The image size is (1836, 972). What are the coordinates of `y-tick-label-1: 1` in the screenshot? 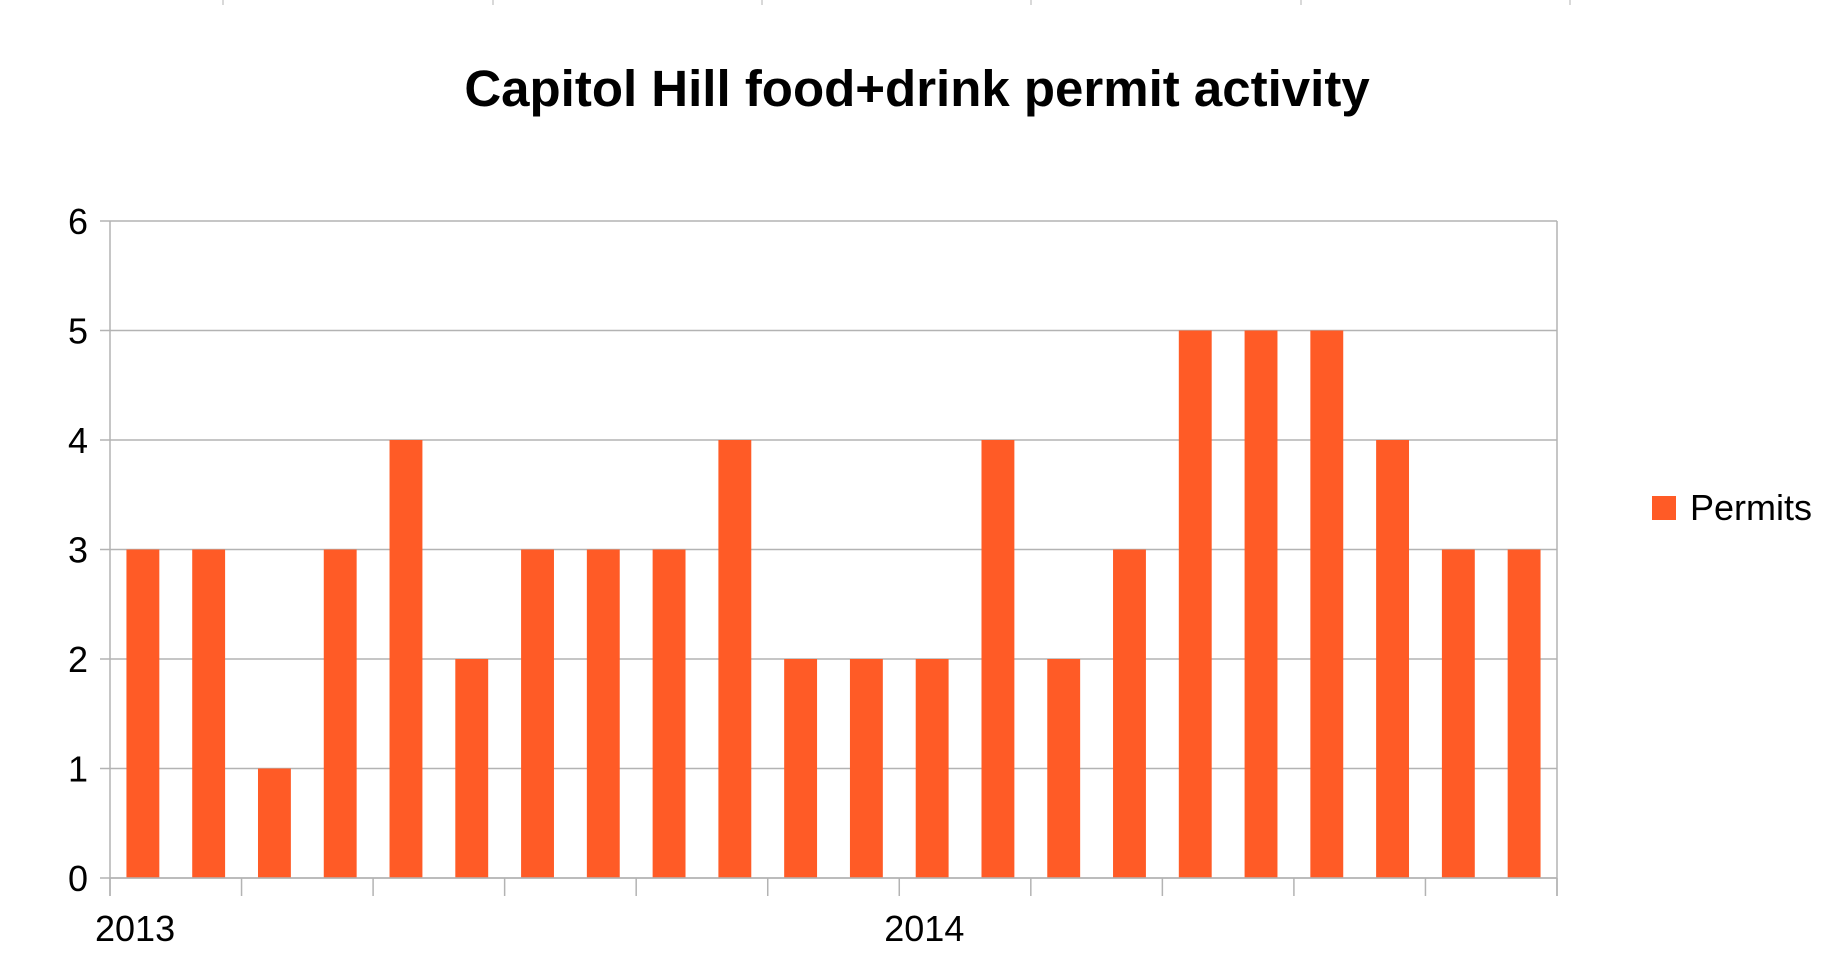 It's located at (78, 769).